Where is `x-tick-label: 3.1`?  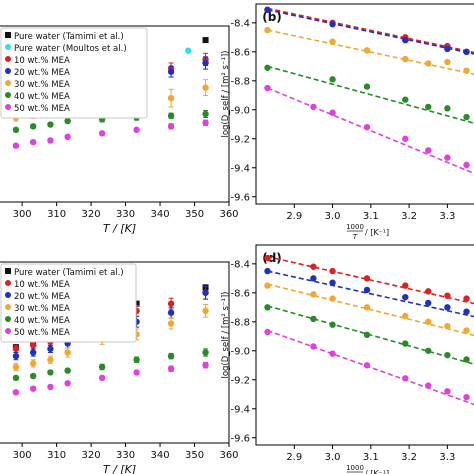
x-tick-label: 3.1 is located at coordinates (371, 457).